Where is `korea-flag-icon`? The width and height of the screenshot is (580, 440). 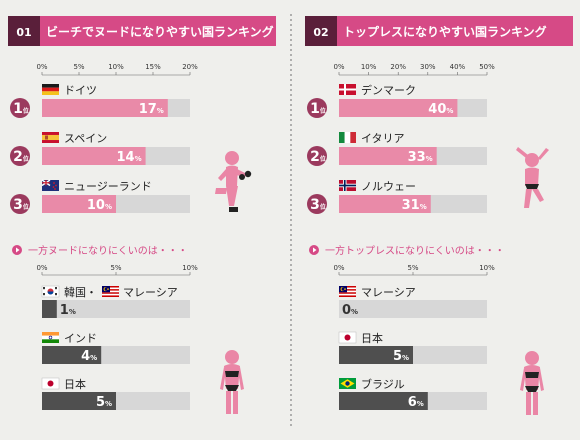
korea-flag-icon is located at coordinates (50, 291).